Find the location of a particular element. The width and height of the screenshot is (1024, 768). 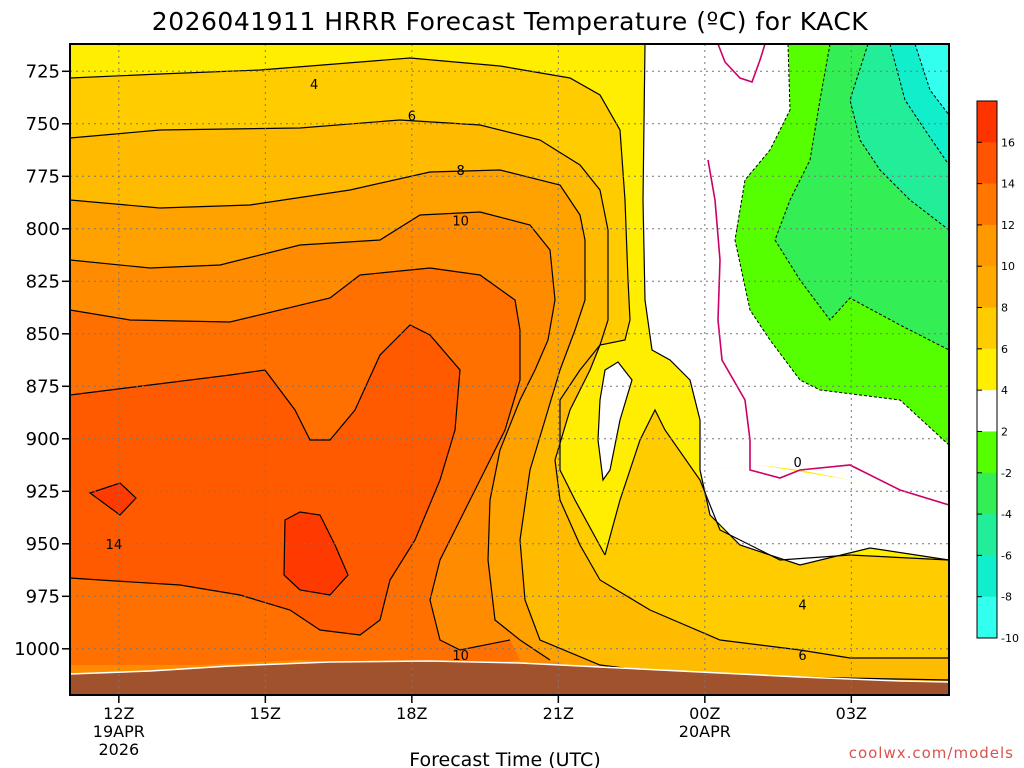

contour-label: 14 is located at coordinates (114, 545).